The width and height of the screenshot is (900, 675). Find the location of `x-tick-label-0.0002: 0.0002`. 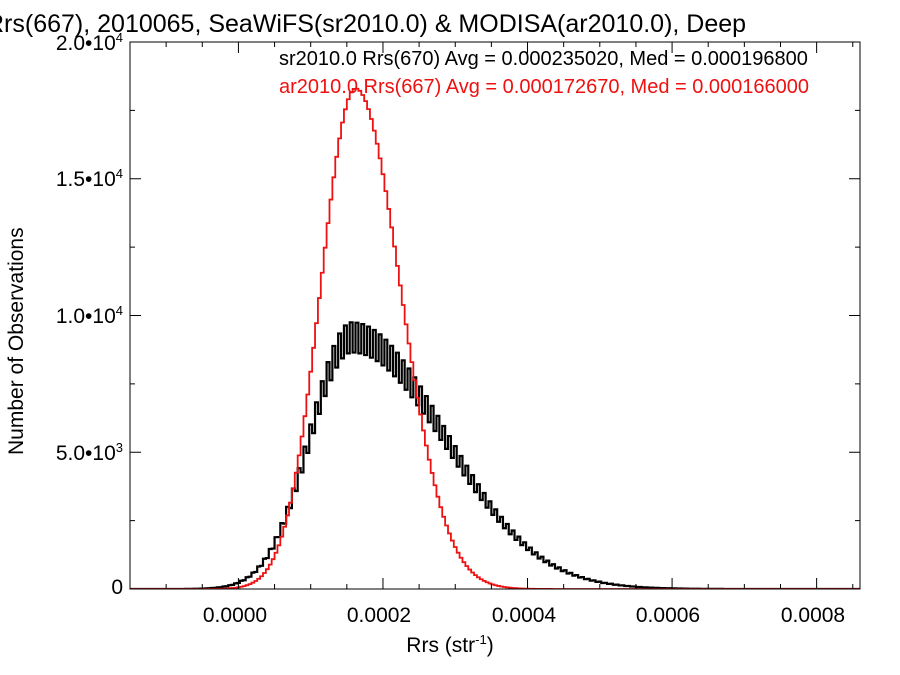

x-tick-label-0.0002: 0.0002 is located at coordinates (379, 615).